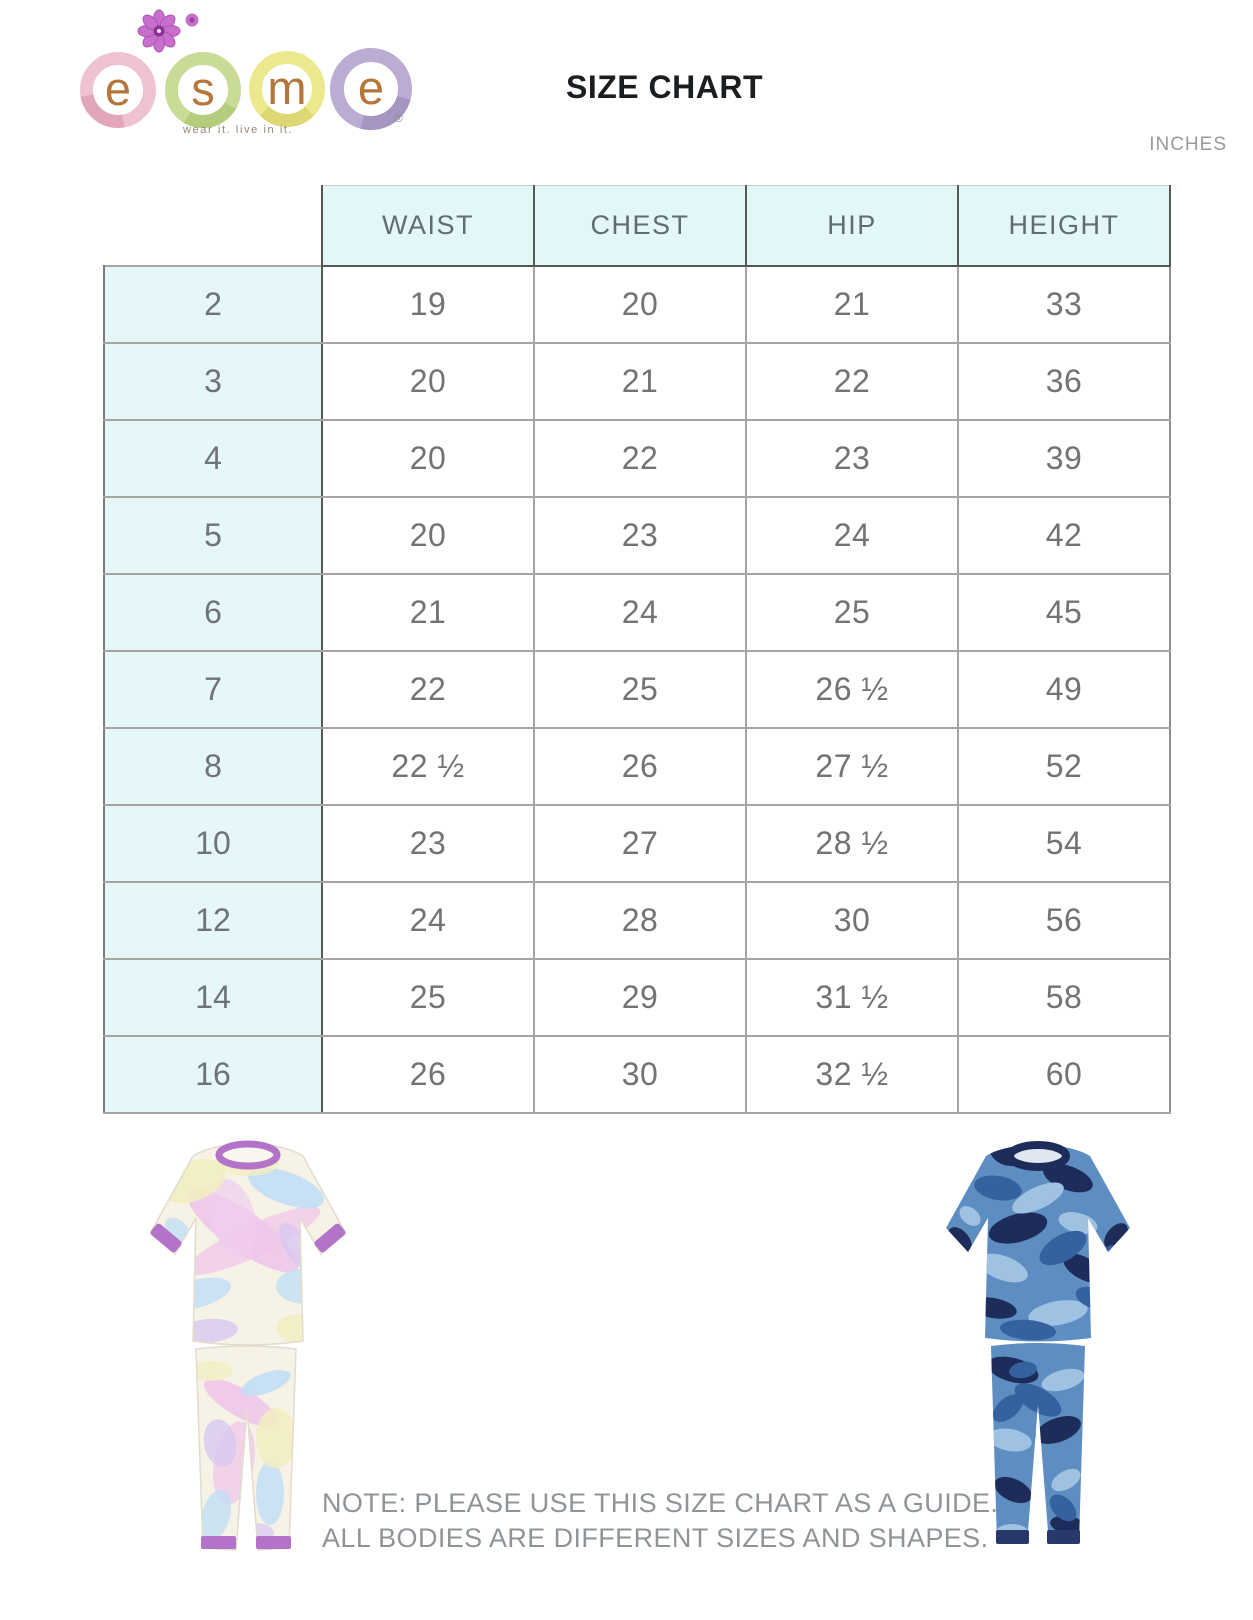 The image size is (1253, 1620). Describe the element at coordinates (398, 118) in the screenshot. I see `trademark-symbol: ®` at that location.